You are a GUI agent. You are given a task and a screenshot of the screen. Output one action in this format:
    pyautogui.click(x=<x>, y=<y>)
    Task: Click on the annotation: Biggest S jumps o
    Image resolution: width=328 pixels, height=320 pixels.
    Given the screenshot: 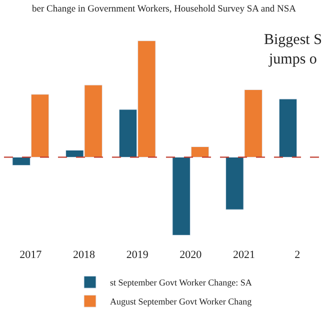 What is the action you would take?
    pyautogui.click(x=293, y=50)
    